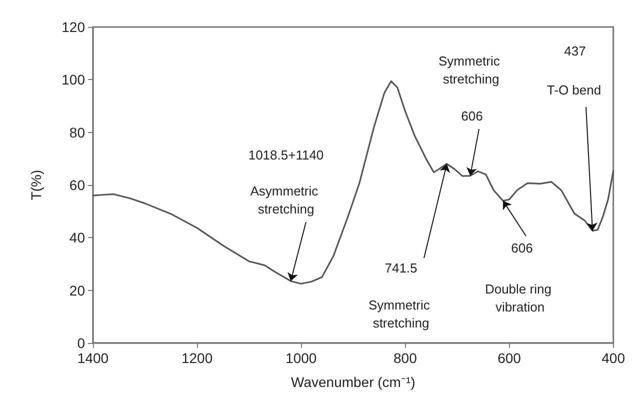 The image size is (636, 403). I want to click on y-tick-label: 100, so click(74, 80).